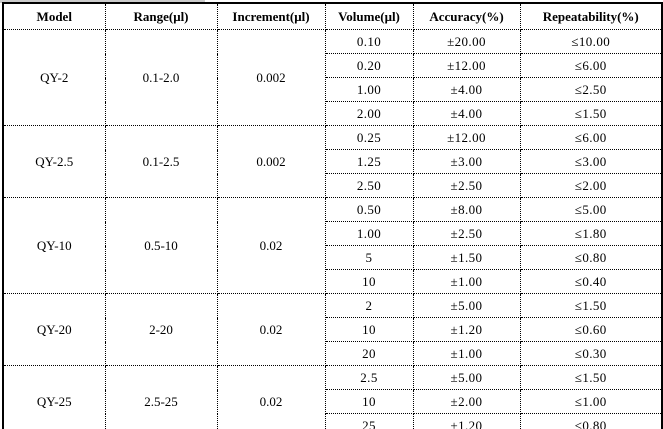  Describe the element at coordinates (591, 353) in the screenshot. I see `repeatability-cell: ≤0.30` at that location.